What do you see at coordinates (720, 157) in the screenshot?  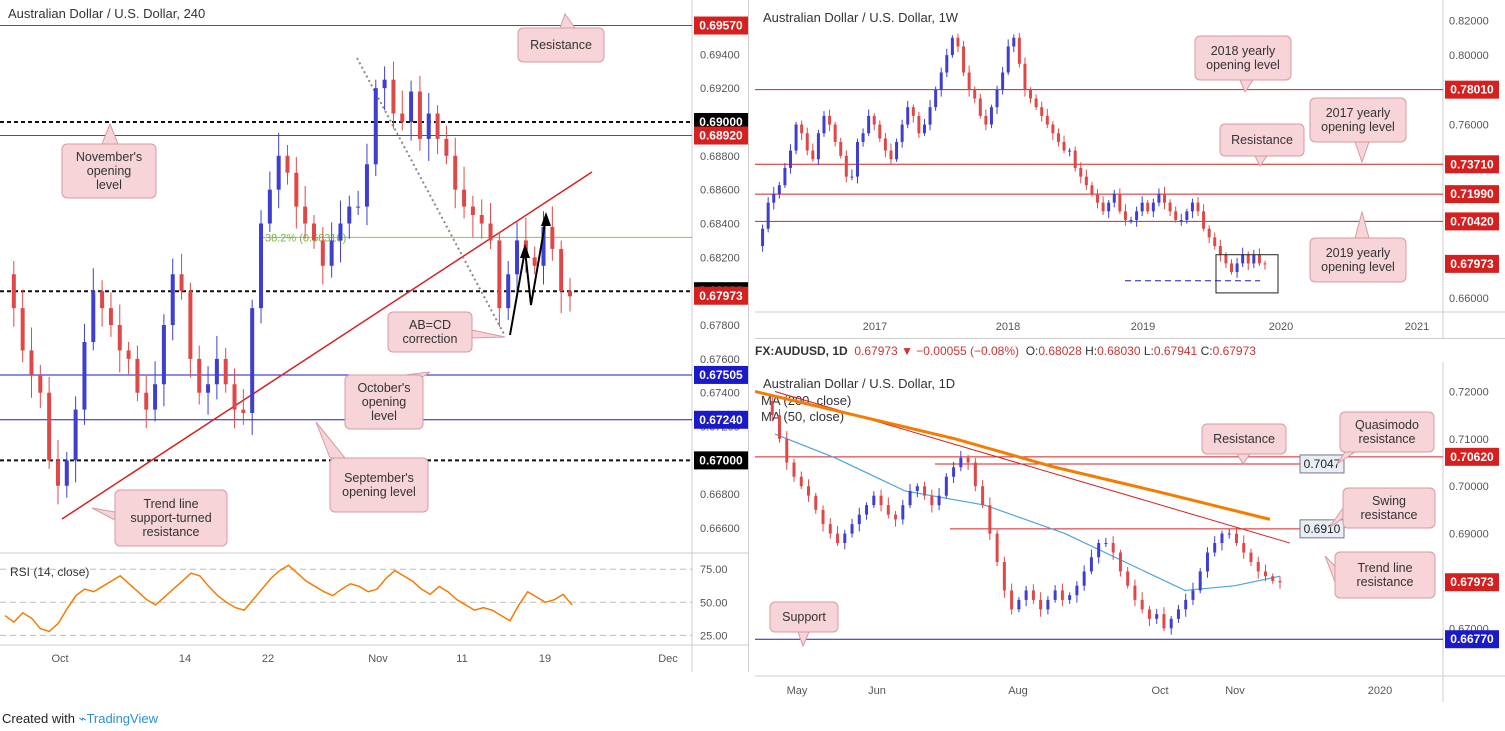 I see `left-y-tick: 0.68800` at bounding box center [720, 157].